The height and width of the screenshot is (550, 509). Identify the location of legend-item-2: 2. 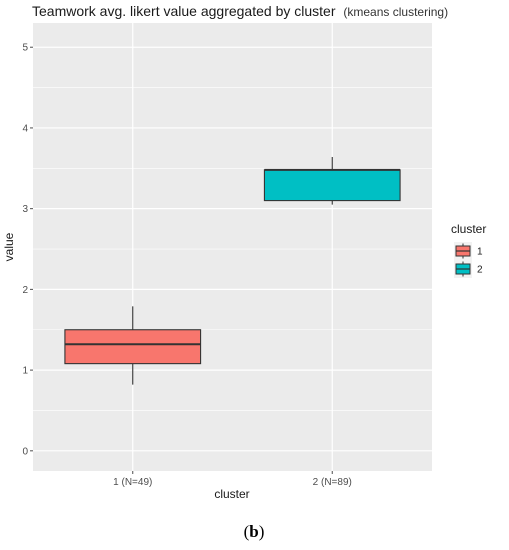
(468, 269).